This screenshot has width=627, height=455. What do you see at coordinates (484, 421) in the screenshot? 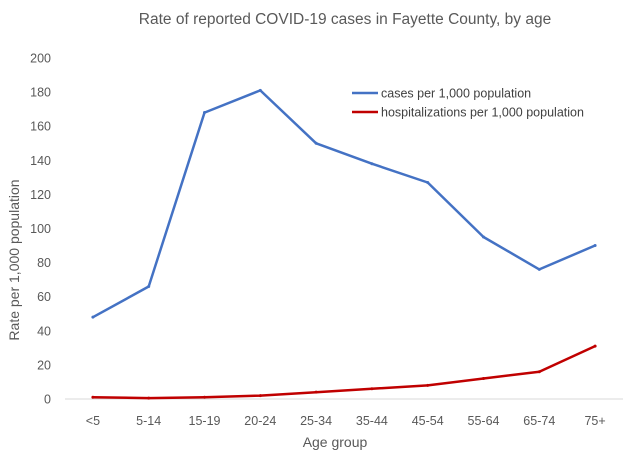
I see `x-tick-label: 55-64` at bounding box center [484, 421].